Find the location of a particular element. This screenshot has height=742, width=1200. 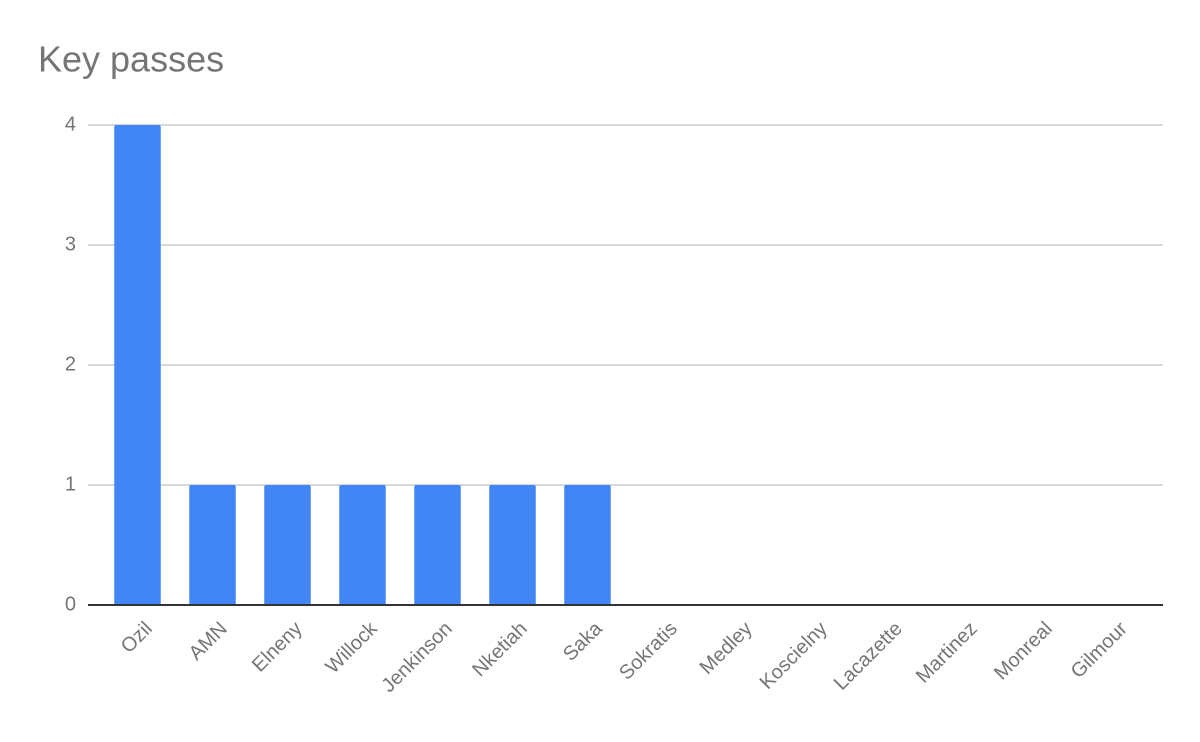

x-tick-label: Saka is located at coordinates (583, 641).